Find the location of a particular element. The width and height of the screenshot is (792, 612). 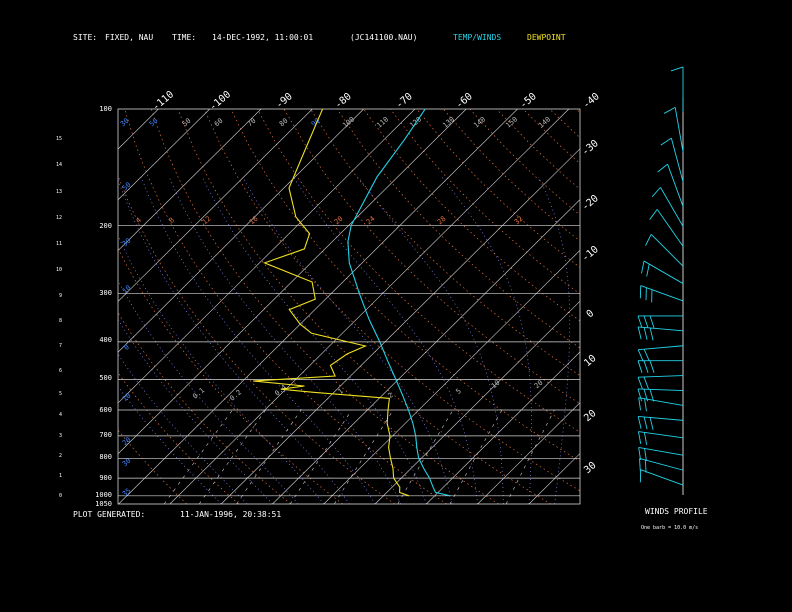

height-km-label: 5 is located at coordinates (60, 394).